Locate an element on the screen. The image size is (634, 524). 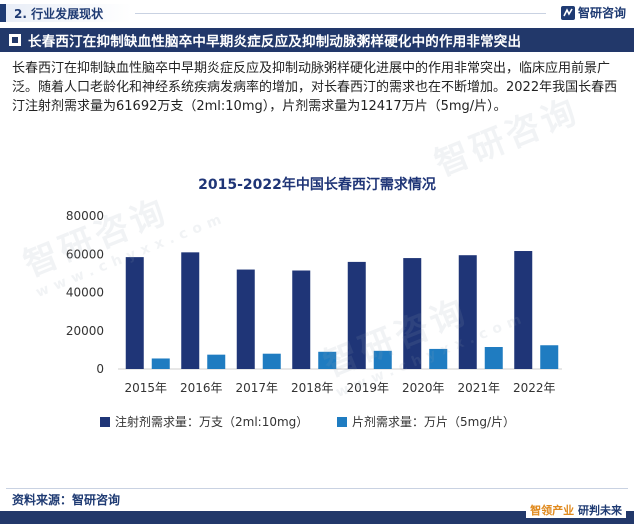
top-divider is located at coordinates (340, 13).